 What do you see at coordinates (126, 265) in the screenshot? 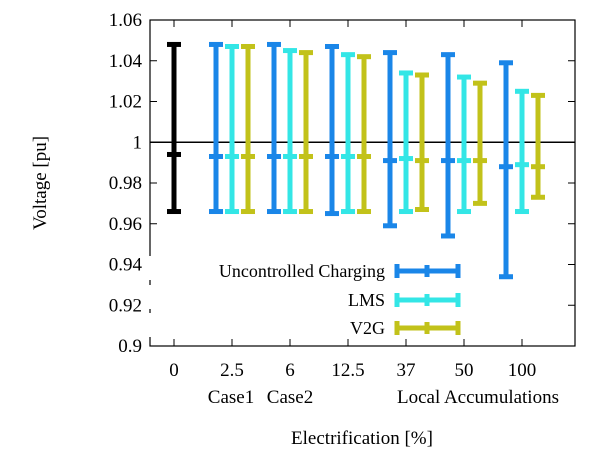
I see `y-tick-label: 0.94` at bounding box center [126, 265].